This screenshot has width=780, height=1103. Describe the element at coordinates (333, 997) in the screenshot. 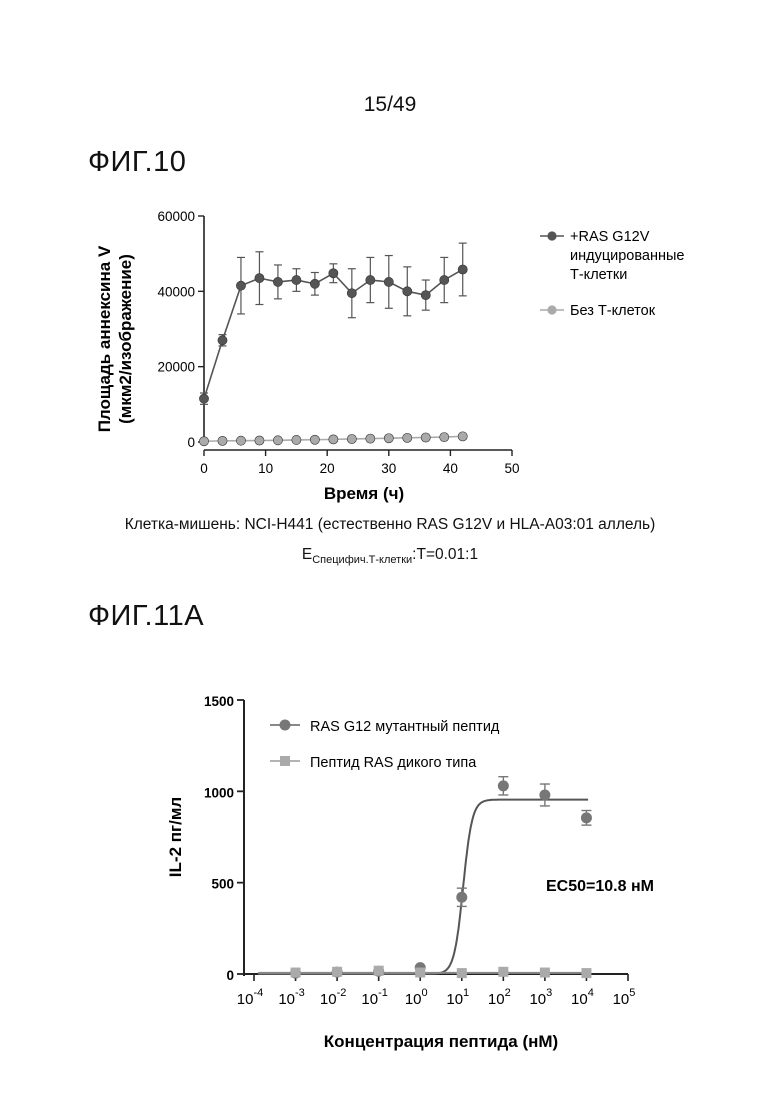

I see `x-tick-label: 10⁻²` at that location.